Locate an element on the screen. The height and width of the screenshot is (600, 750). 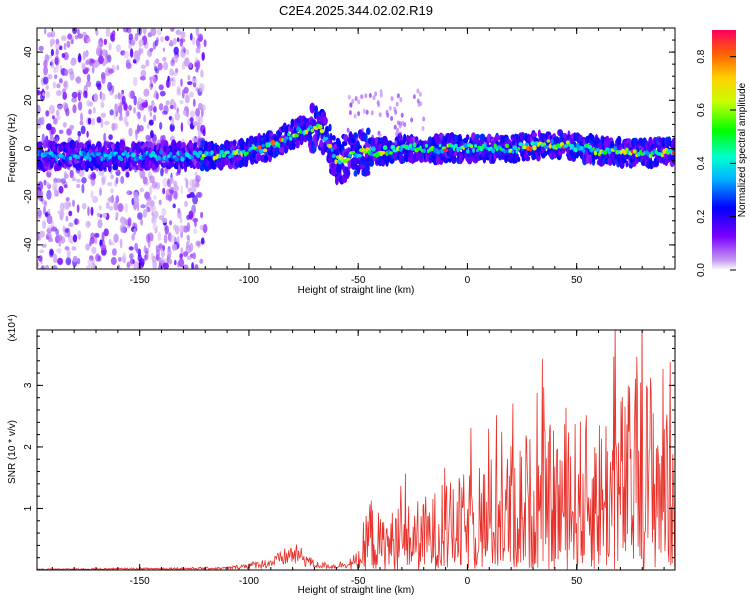
x-tick-label: -100 is located at coordinates (249, 581).